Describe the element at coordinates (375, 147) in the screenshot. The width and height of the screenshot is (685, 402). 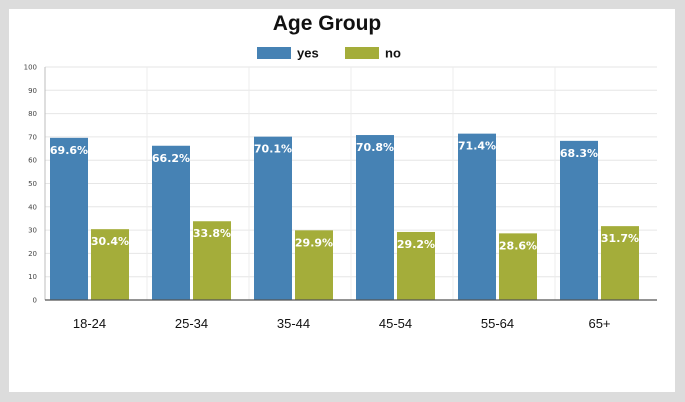
I see `data-label-yes-45-54: 70.8%` at that location.